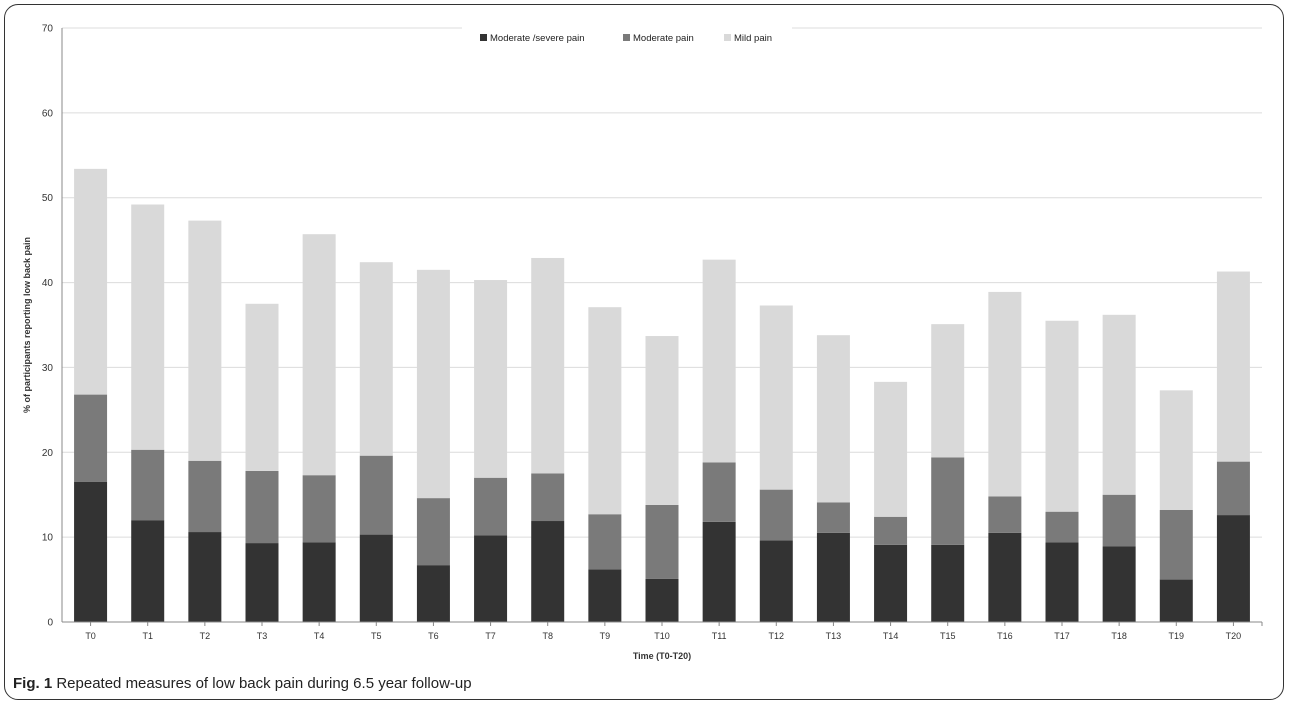 The image size is (1290, 706). Describe the element at coordinates (48, 283) in the screenshot. I see `y-tick-label: 40` at that location.